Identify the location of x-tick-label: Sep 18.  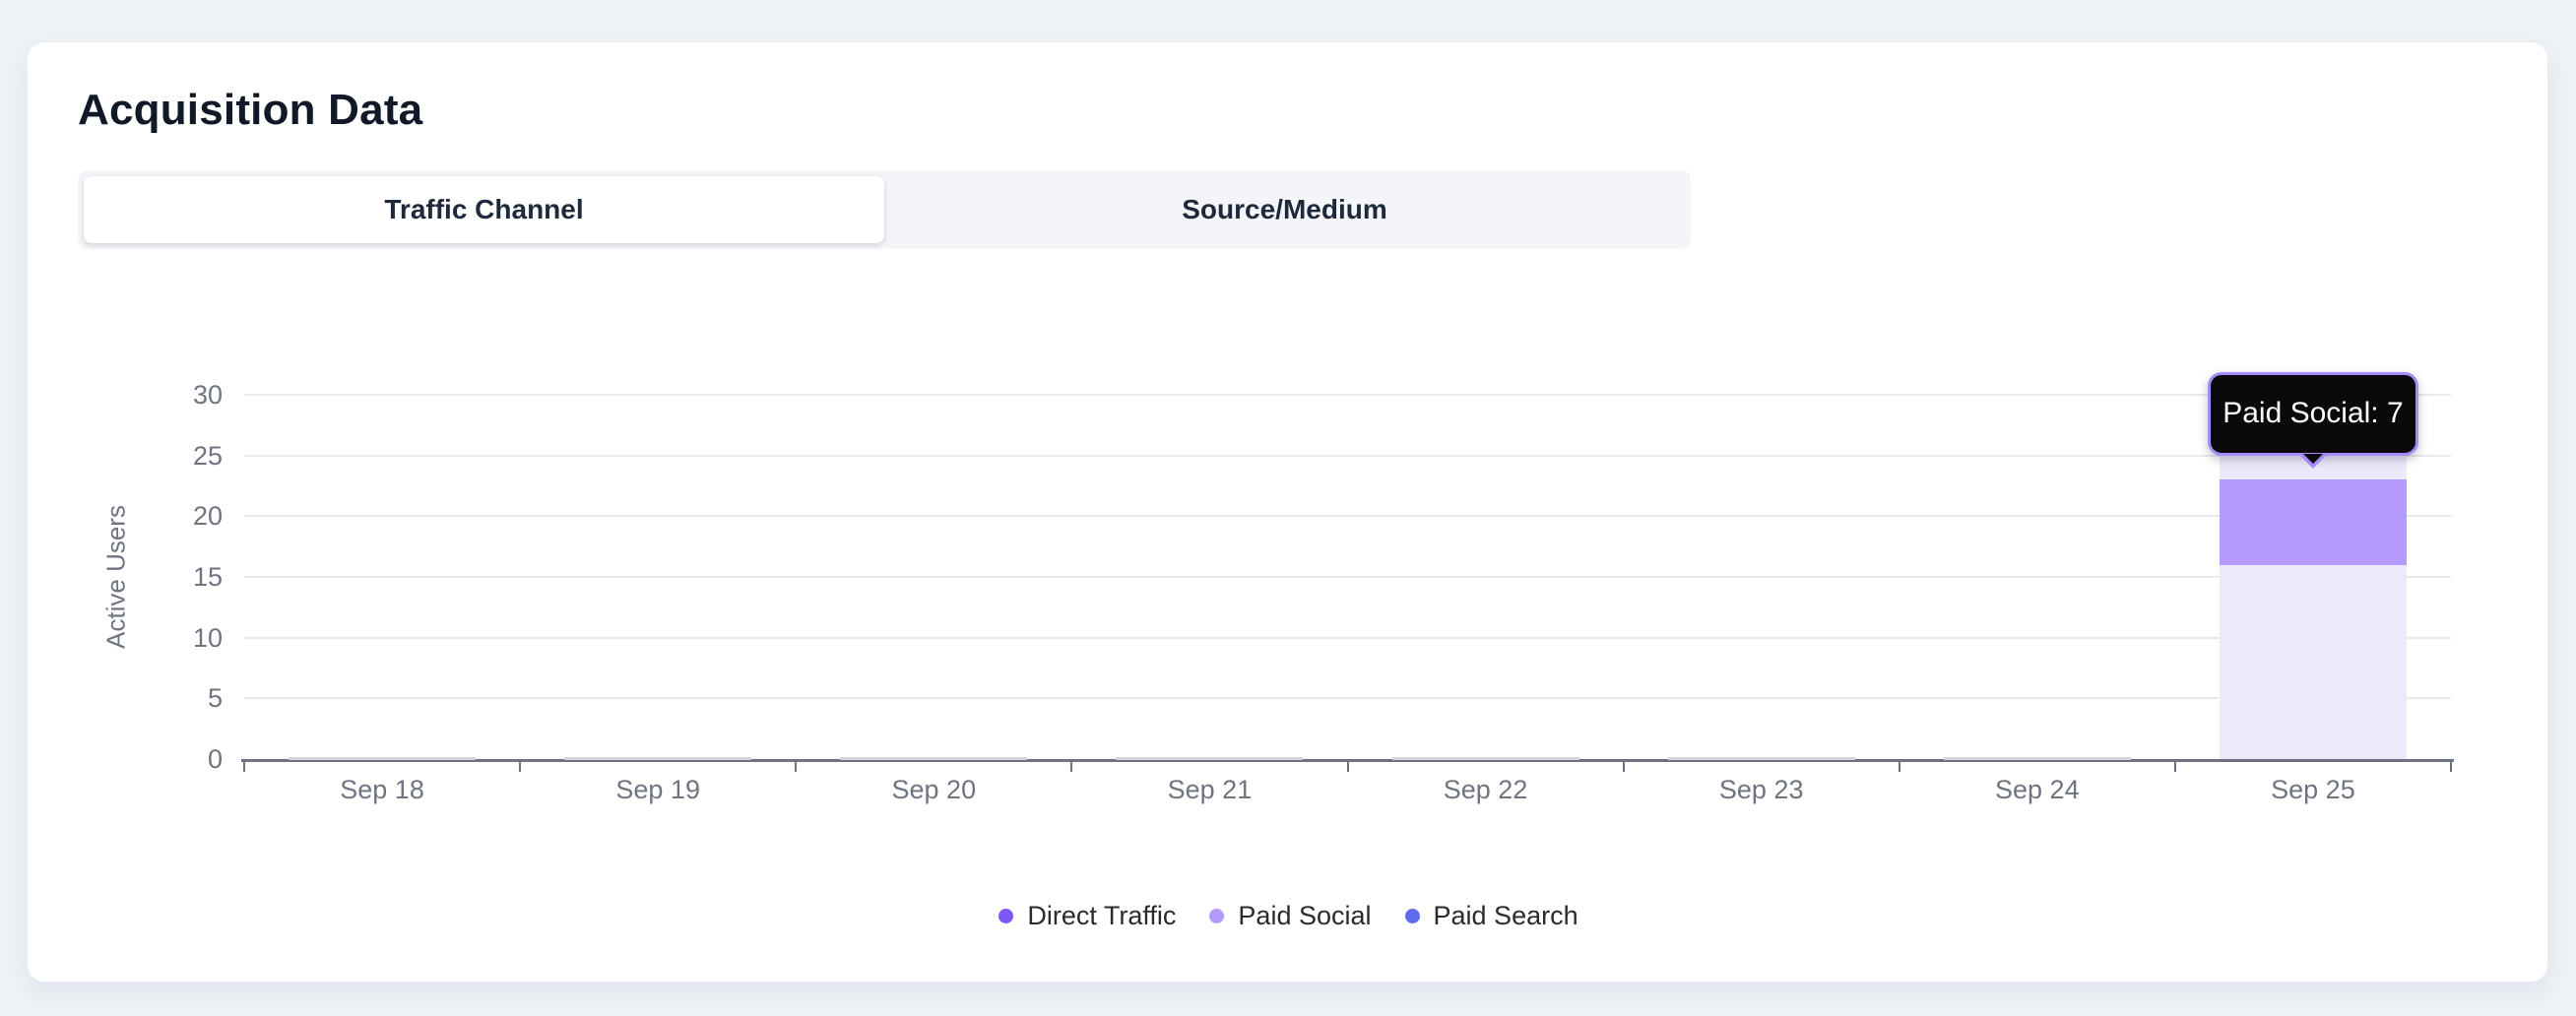
(382, 789).